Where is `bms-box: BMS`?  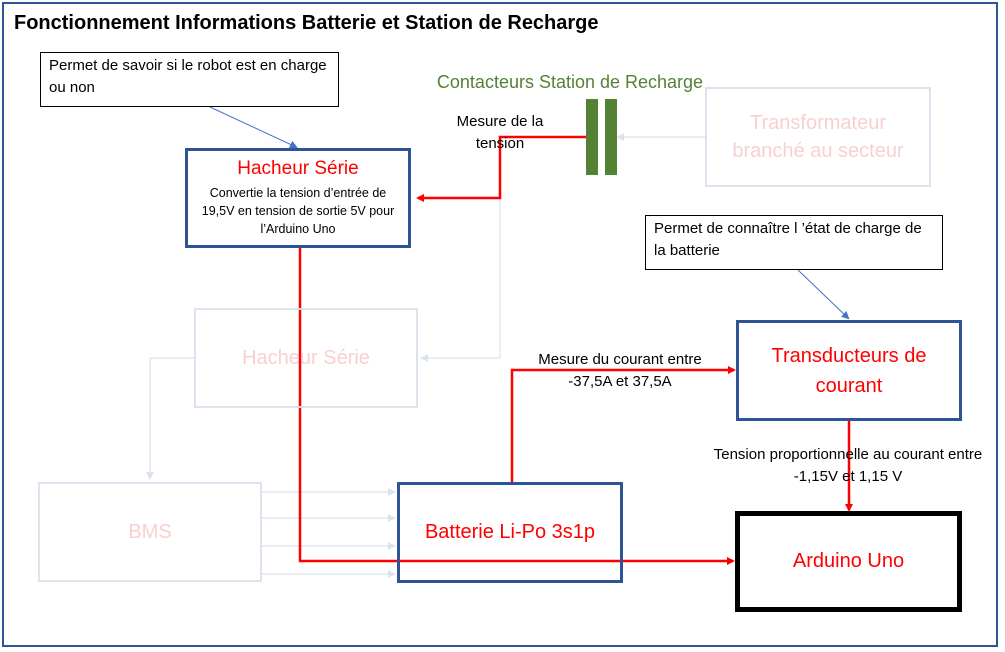 bms-box: BMS is located at coordinates (150, 532).